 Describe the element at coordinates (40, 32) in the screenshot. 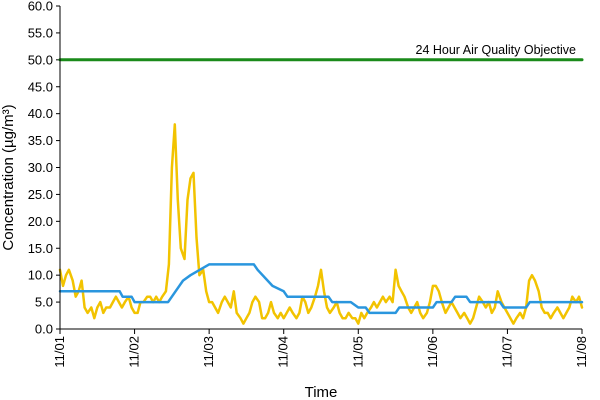

I see `y-tick-label: 55.0` at that location.